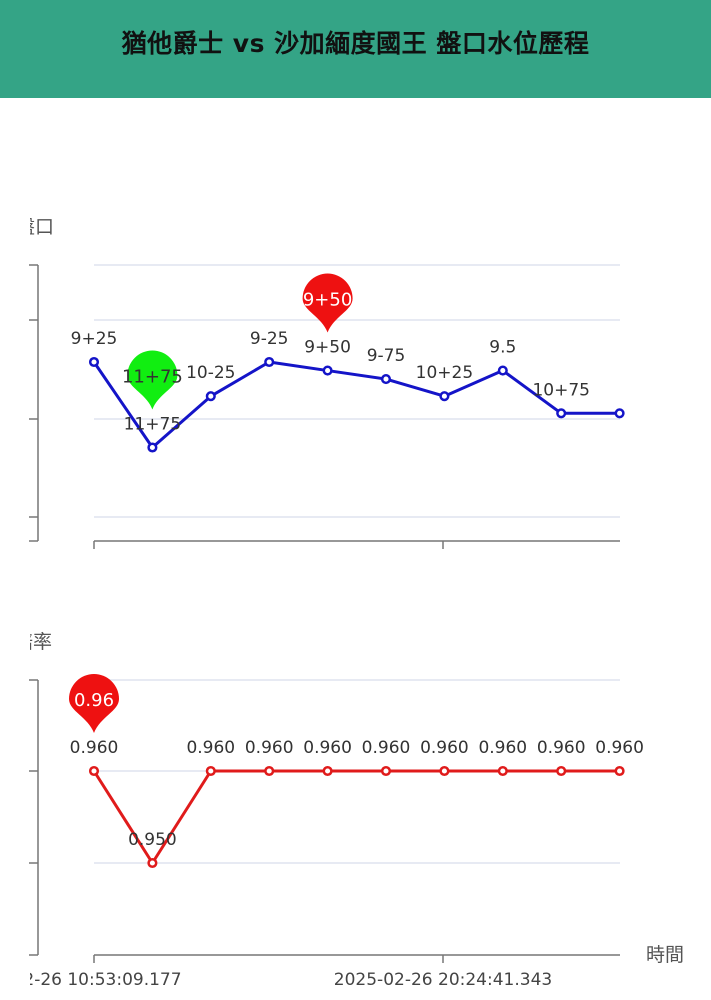 This screenshot has height=1000, width=711. I want to click on x-tick-label: -02-26 10:53:09.177, so click(93, 980).